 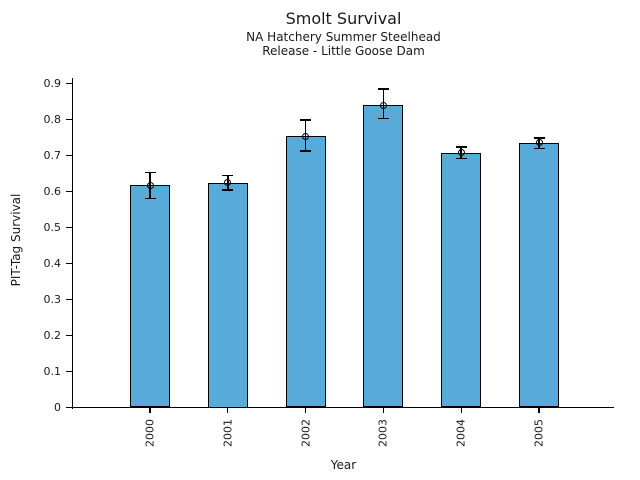 What do you see at coordinates (52, 299) in the screenshot?
I see `y-tick-label: 0.3` at bounding box center [52, 299].